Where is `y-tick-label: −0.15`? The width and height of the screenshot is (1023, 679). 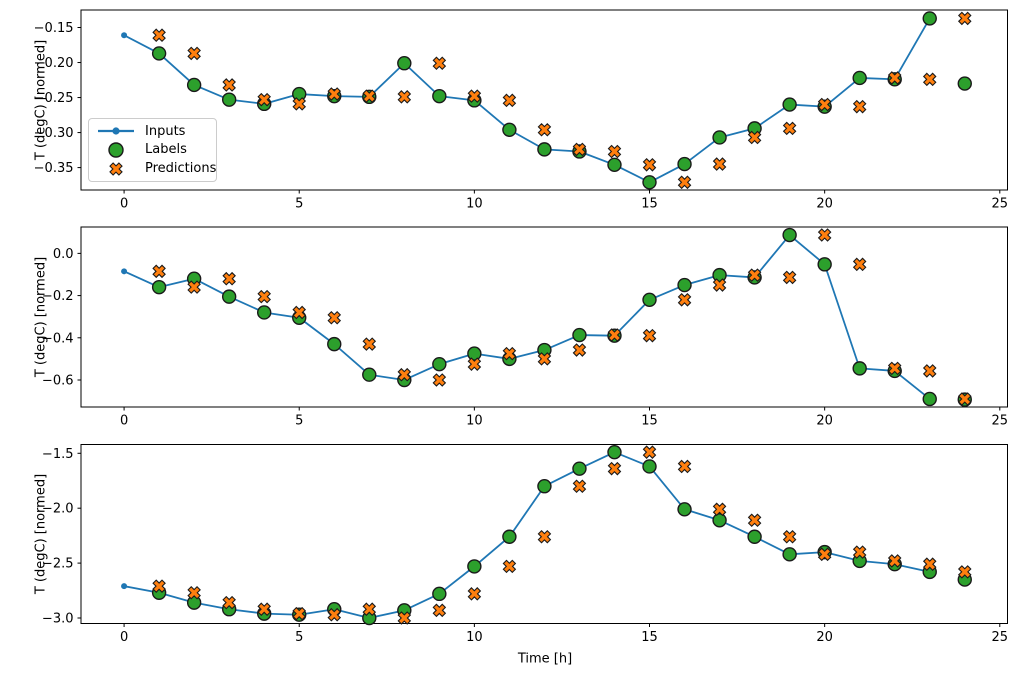 y-tick-label: −0.15 is located at coordinates (54, 28).